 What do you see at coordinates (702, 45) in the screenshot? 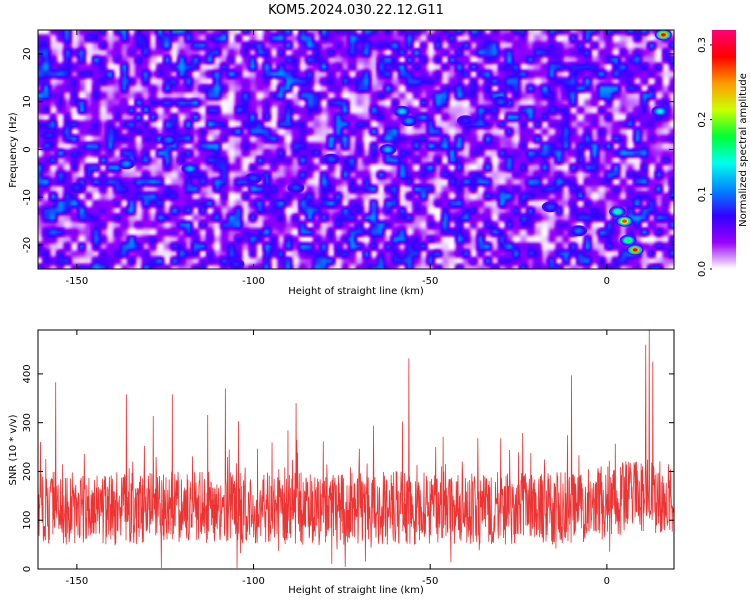
I see `colorbar-tick-label: 0.3` at bounding box center [702, 45].